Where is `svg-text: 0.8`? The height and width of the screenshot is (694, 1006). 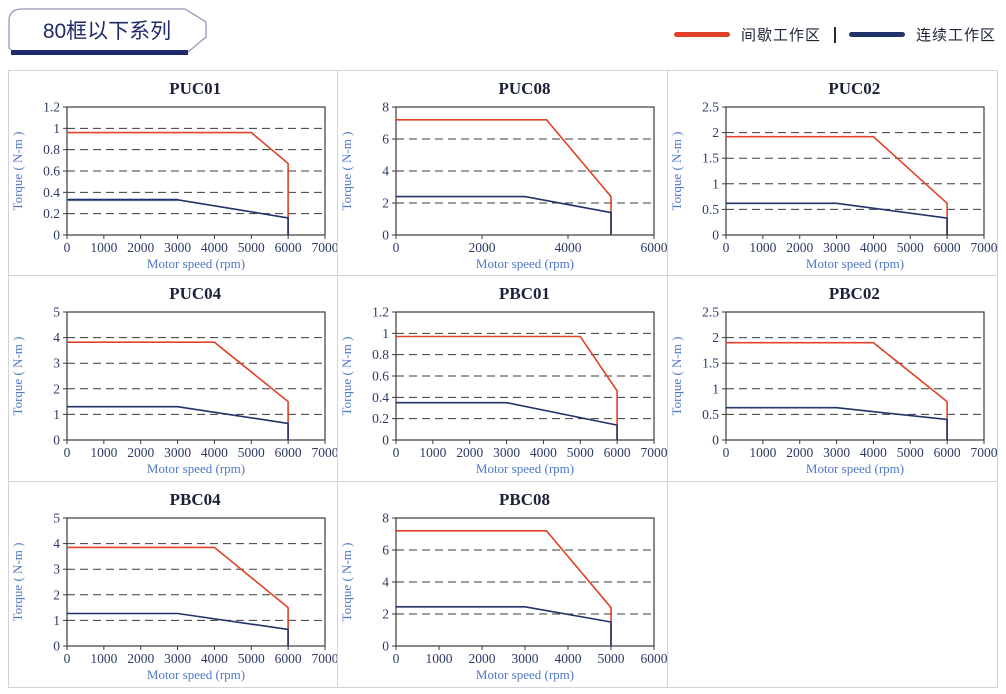 svg-text: 0.8 is located at coordinates (51, 149).